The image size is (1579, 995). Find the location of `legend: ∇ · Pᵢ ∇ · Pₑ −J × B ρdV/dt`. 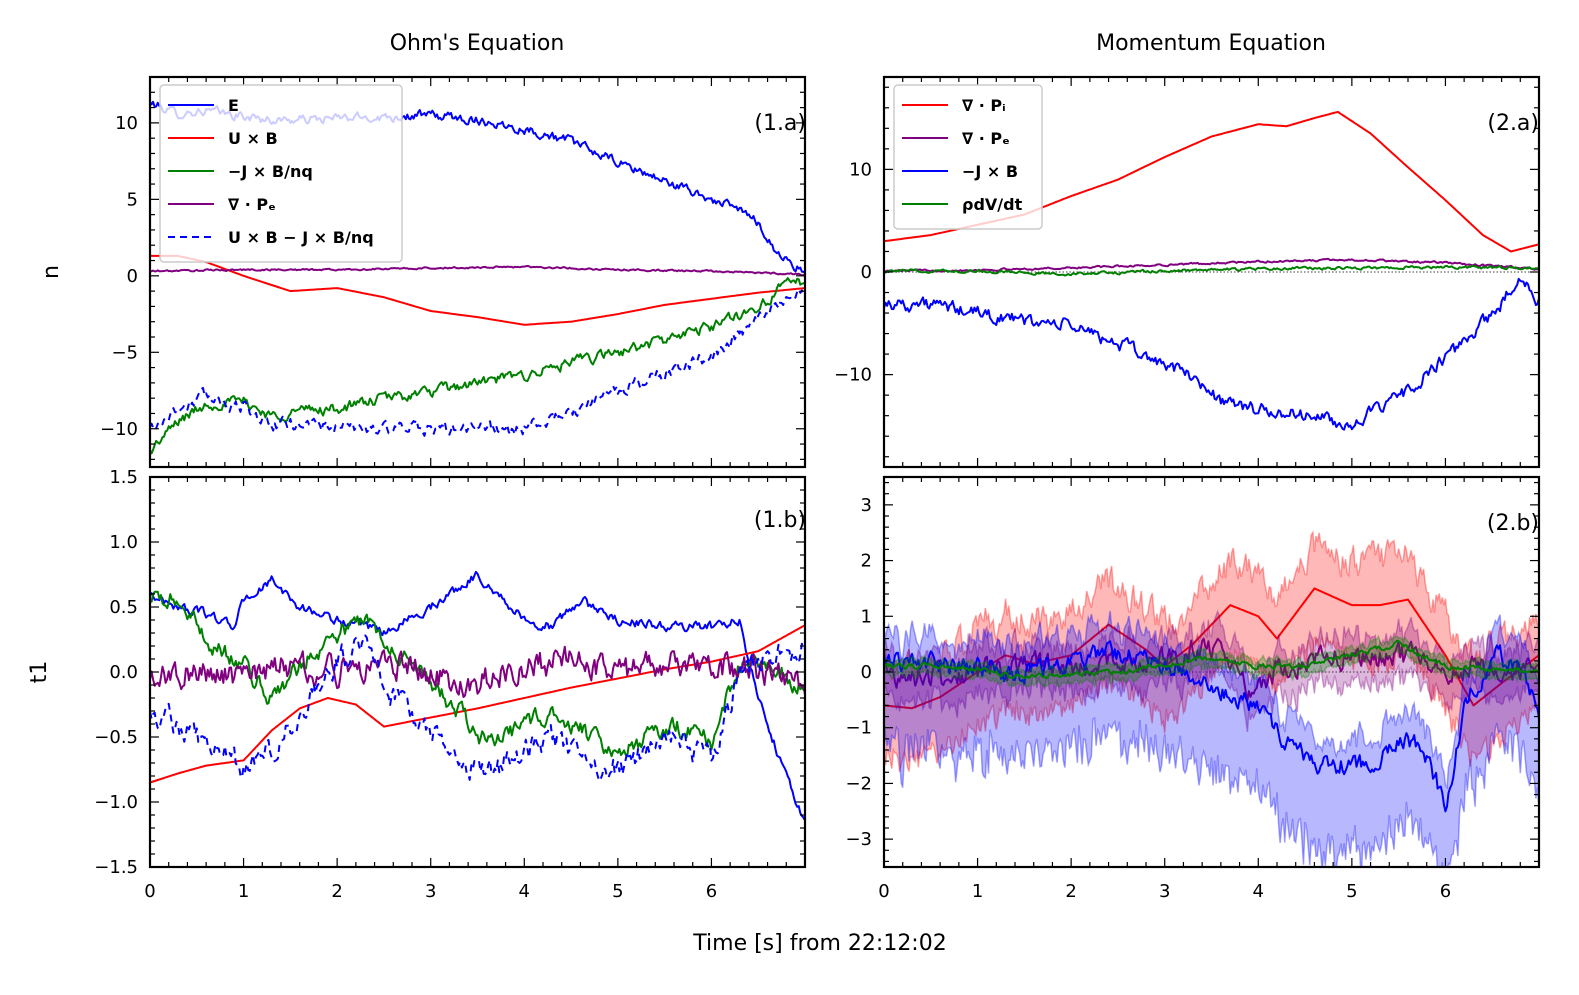

legend: ∇ · Pᵢ ∇ · Pₑ −J × B ρdV/dt is located at coordinates (968, 157).